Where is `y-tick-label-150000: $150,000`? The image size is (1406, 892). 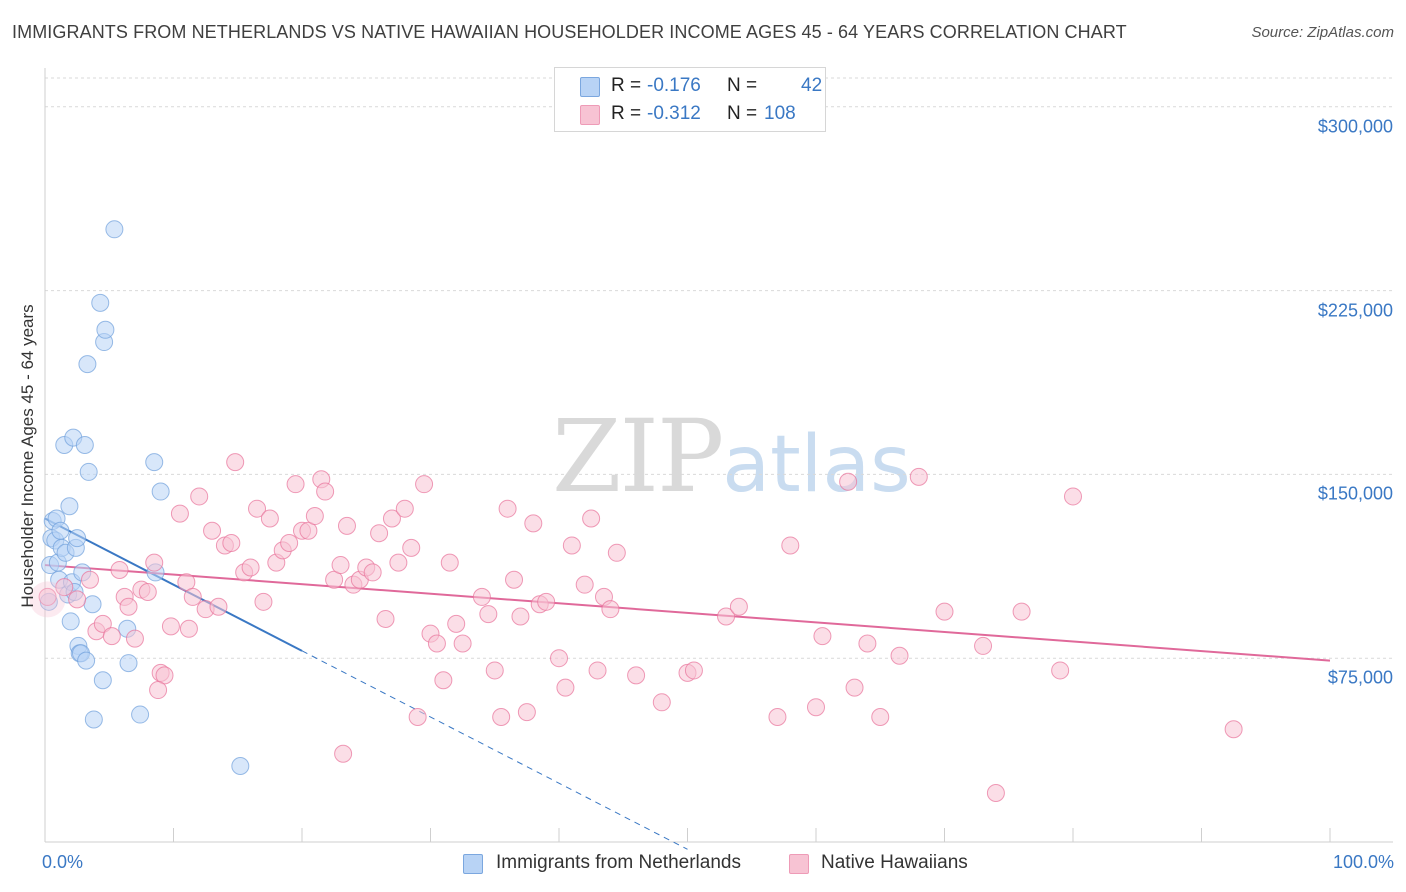 y-tick-label-150000: $150,000 is located at coordinates (1355, 493).